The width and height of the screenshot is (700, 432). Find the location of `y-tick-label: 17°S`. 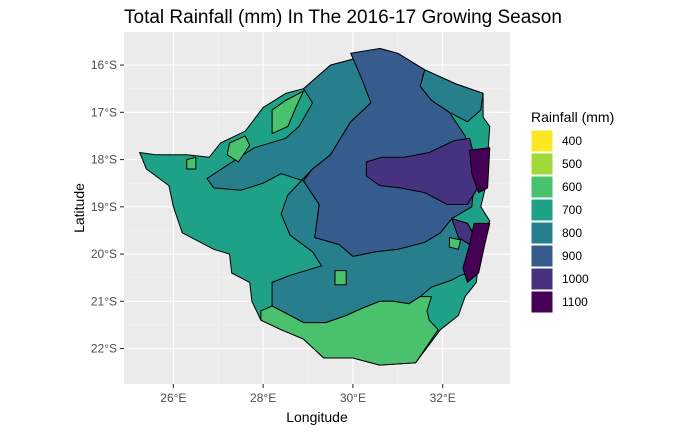

y-tick-label: 17°S is located at coordinates (104, 112).